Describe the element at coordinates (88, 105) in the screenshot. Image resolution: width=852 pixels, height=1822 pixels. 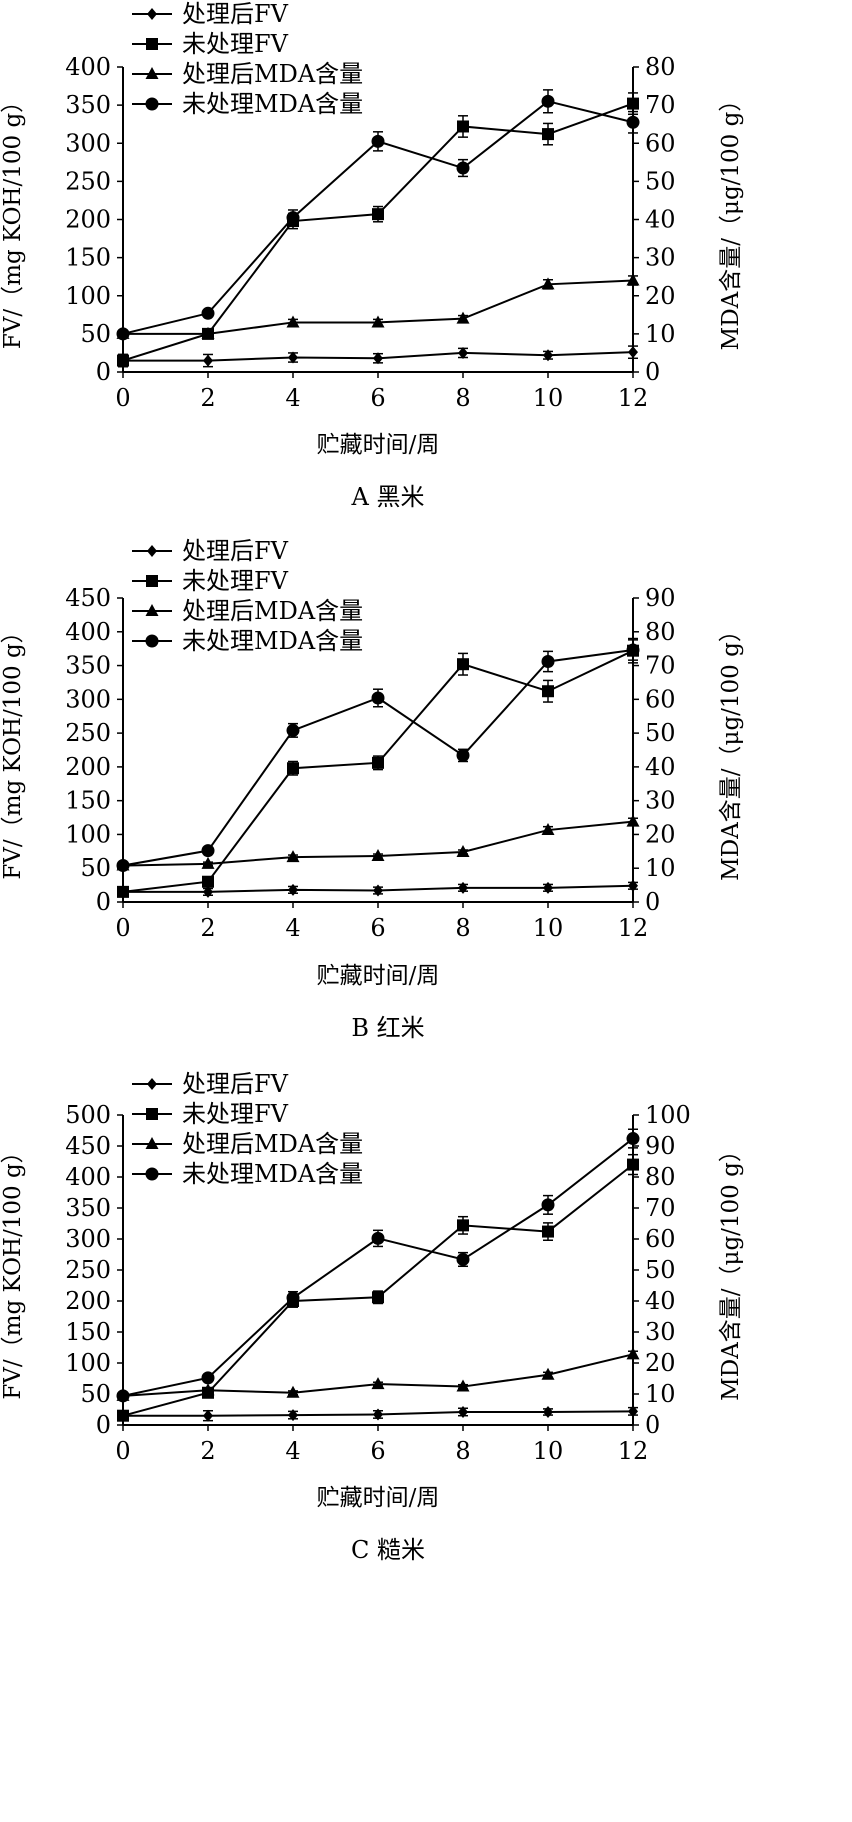
I see `left-tick-label: 350` at that location.